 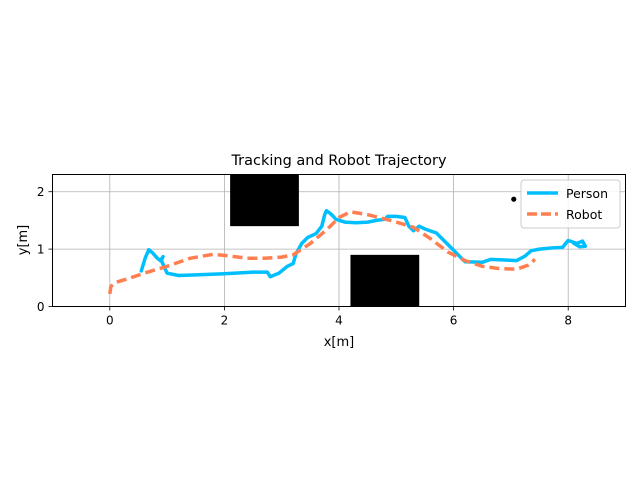 What do you see at coordinates (587, 193) in the screenshot?
I see `legend-label-person: Person` at bounding box center [587, 193].